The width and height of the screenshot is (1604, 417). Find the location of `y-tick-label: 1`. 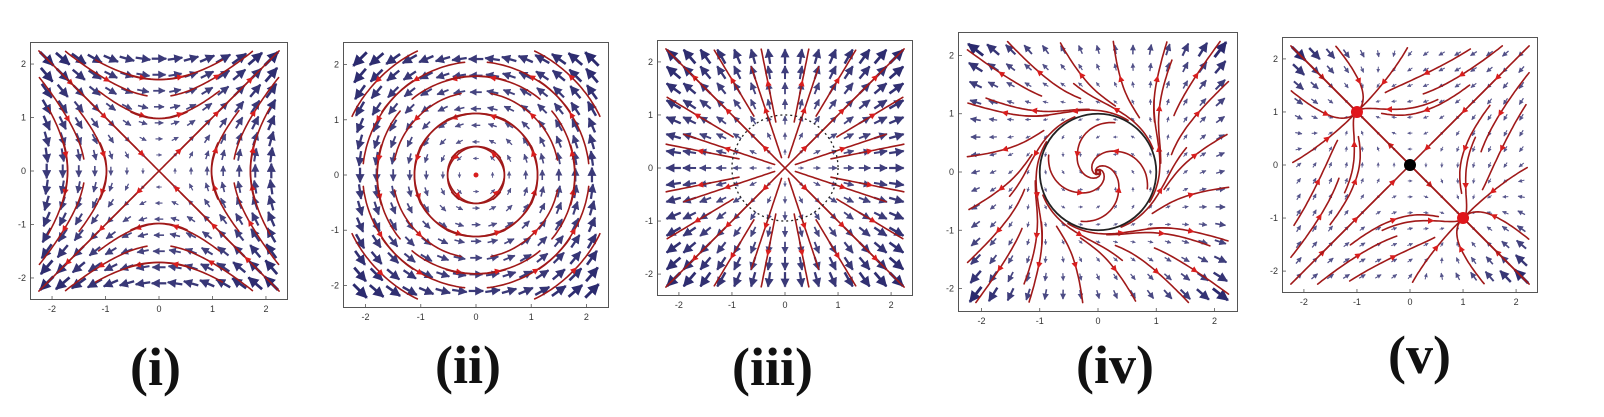

y-tick-label: 1 is located at coordinates (951, 114).